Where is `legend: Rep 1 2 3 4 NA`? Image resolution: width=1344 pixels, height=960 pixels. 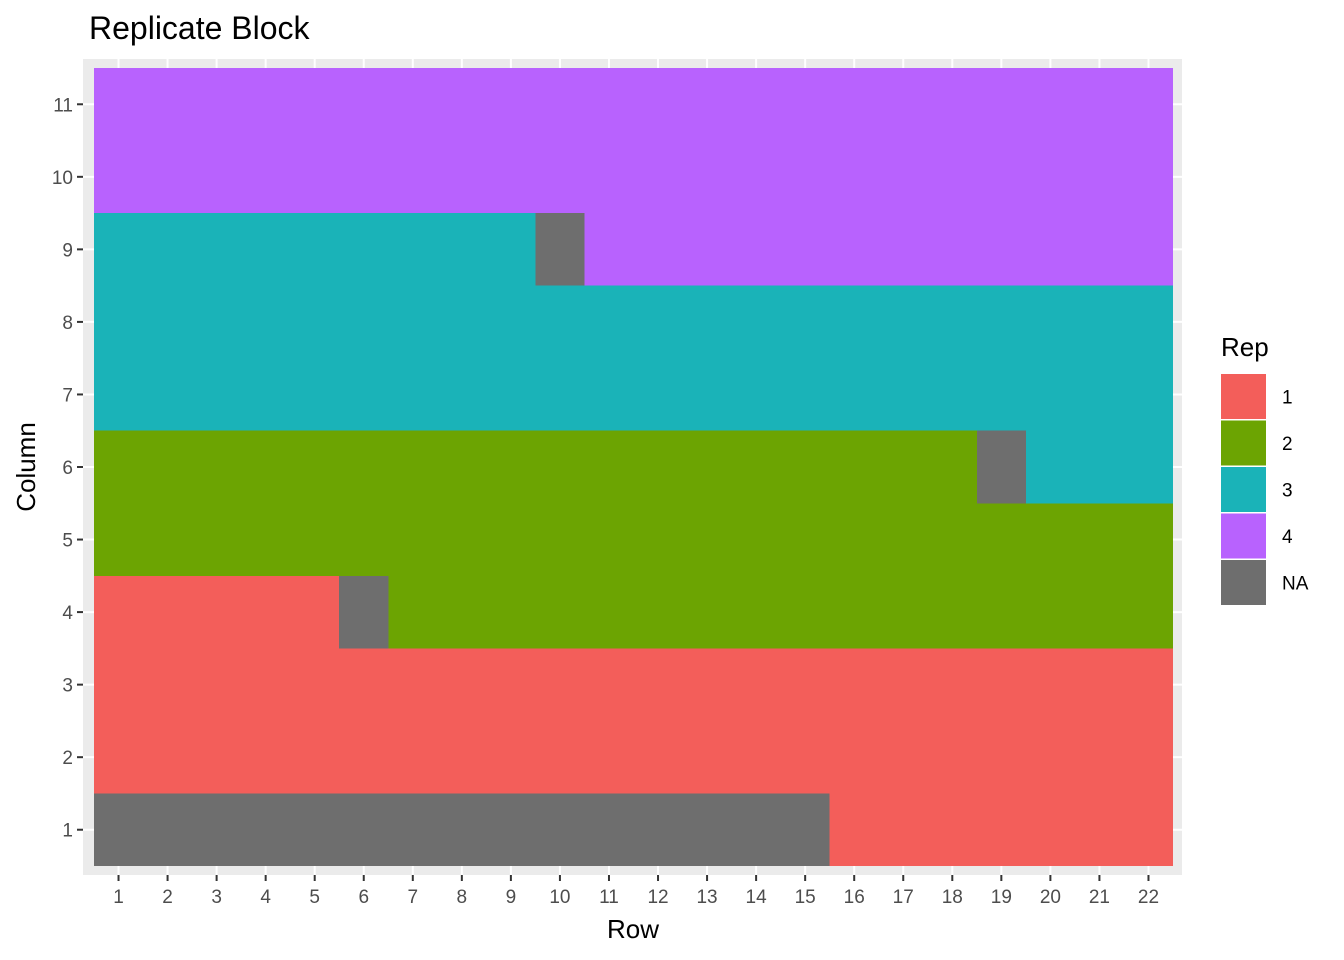
legend: Rep 1 2 3 4 NA is located at coordinates (1265, 468).